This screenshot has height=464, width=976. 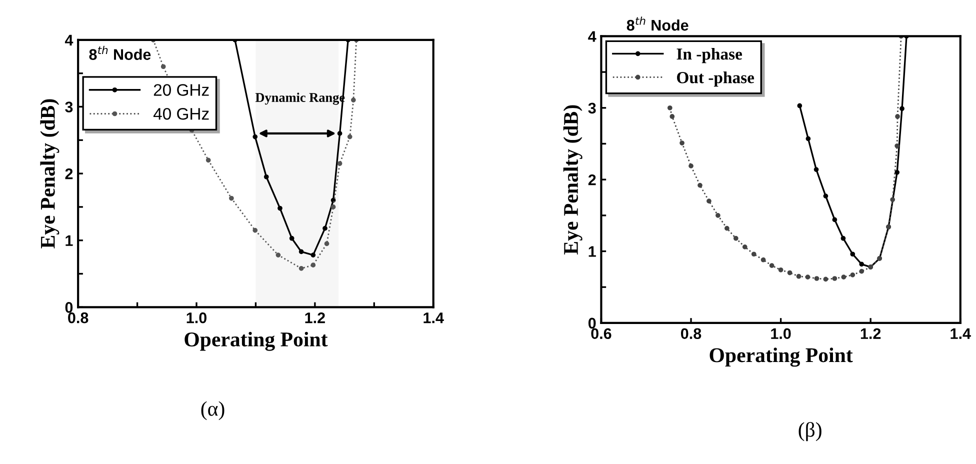 I want to click on text: (α), so click(x=212, y=410).